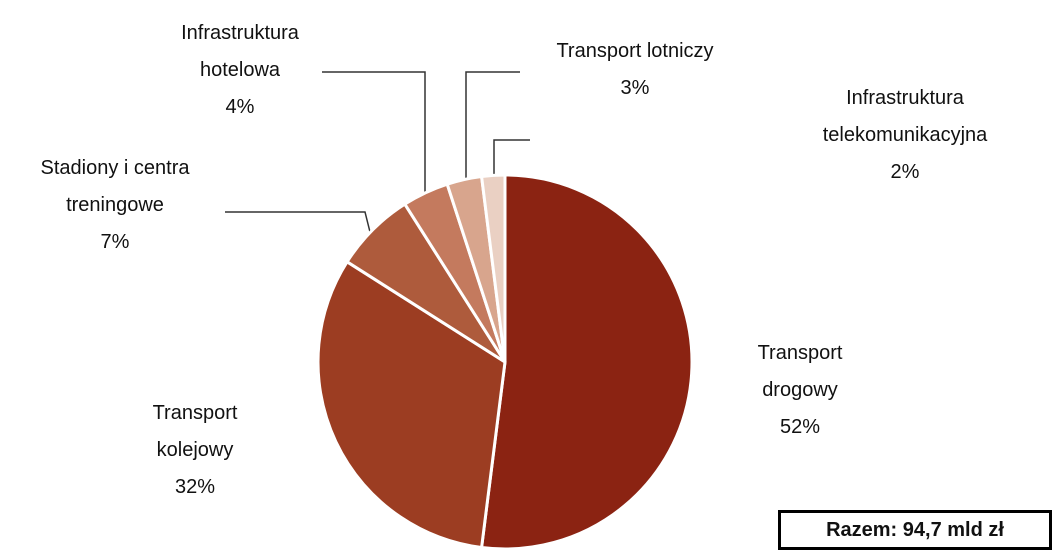 The image size is (1056, 552). Describe the element at coordinates (905, 116) in the screenshot. I see `category-name: Infrastruktura telekomunikacyjna` at that location.